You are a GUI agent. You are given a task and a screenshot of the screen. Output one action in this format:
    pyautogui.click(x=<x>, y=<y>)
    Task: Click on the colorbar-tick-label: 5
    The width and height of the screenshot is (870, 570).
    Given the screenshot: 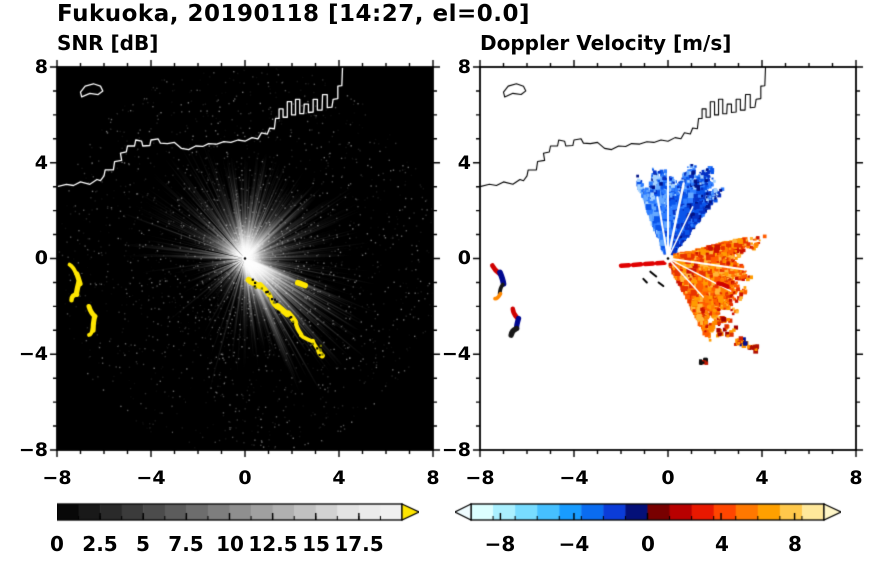 What is the action you would take?
    pyautogui.click(x=143, y=544)
    